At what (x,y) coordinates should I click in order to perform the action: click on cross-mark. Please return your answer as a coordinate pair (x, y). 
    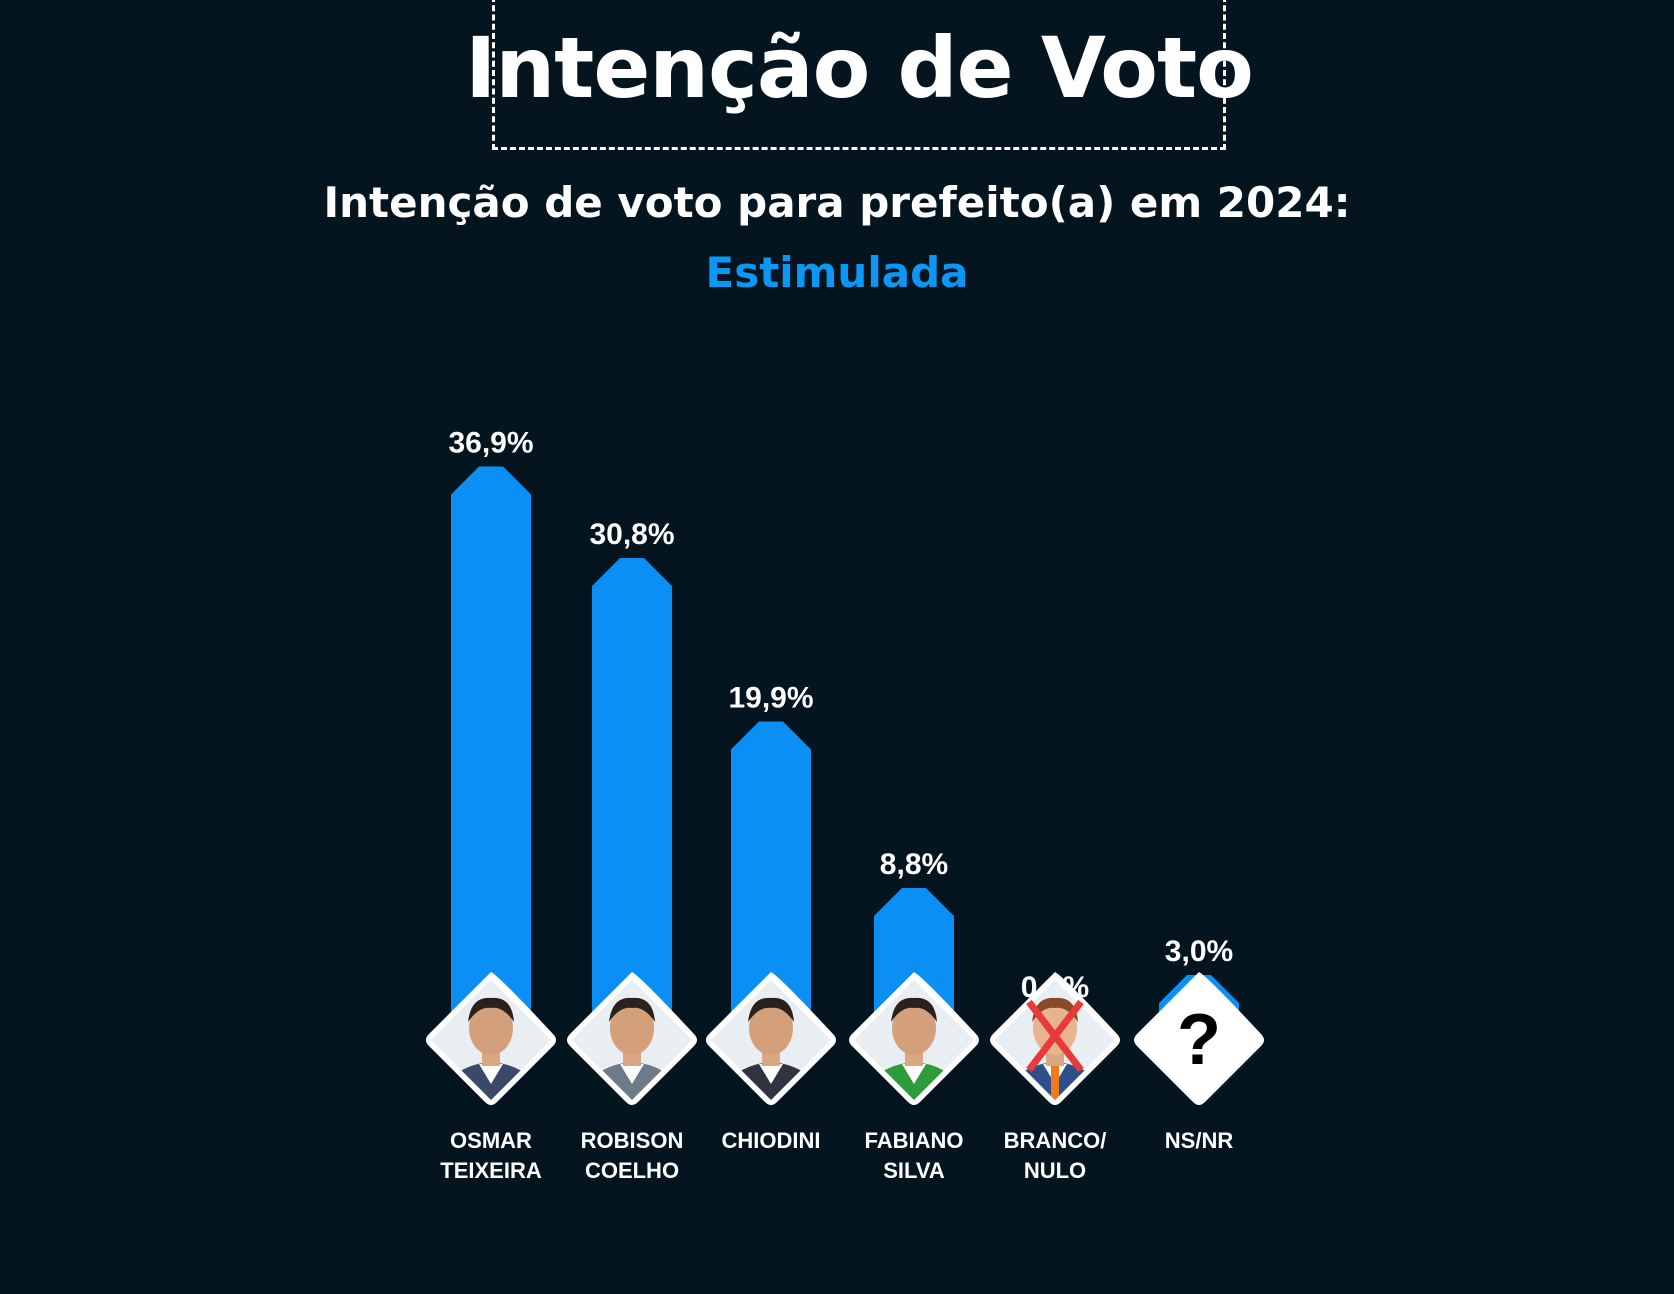
    Looking at the image, I should click on (1055, 1036).